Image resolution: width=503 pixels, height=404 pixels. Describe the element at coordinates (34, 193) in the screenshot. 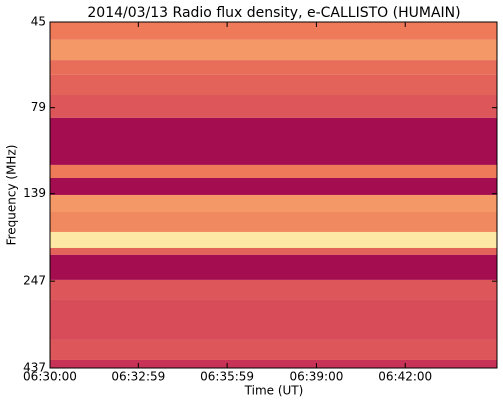

I see `y-tick-label: 139` at that location.